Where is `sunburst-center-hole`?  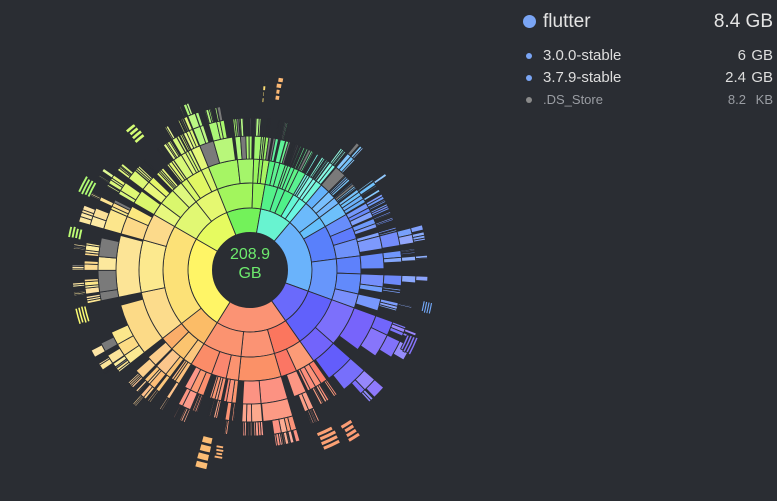 sunburst-center-hole is located at coordinates (250, 270).